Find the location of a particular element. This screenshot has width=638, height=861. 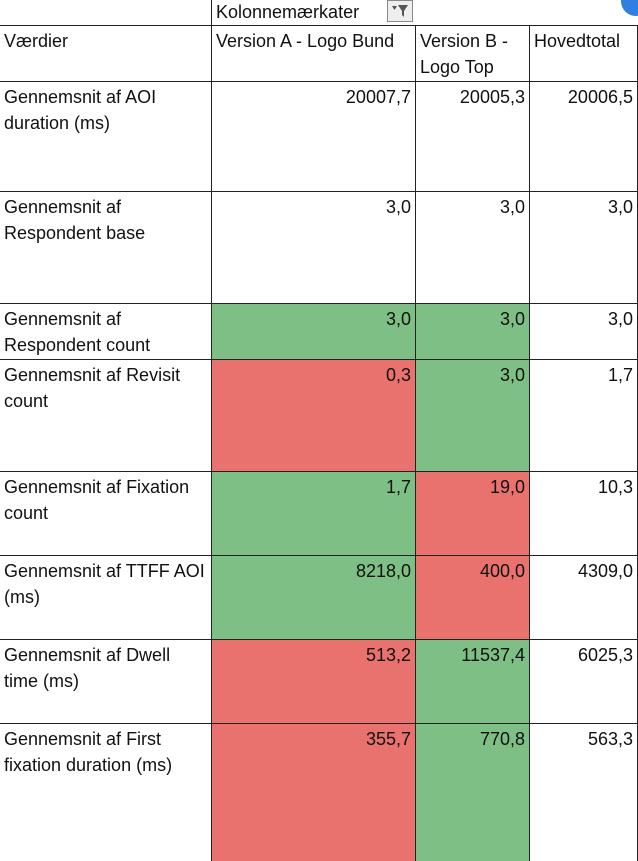

dropdown-filter-icon is located at coordinates (400, 11).